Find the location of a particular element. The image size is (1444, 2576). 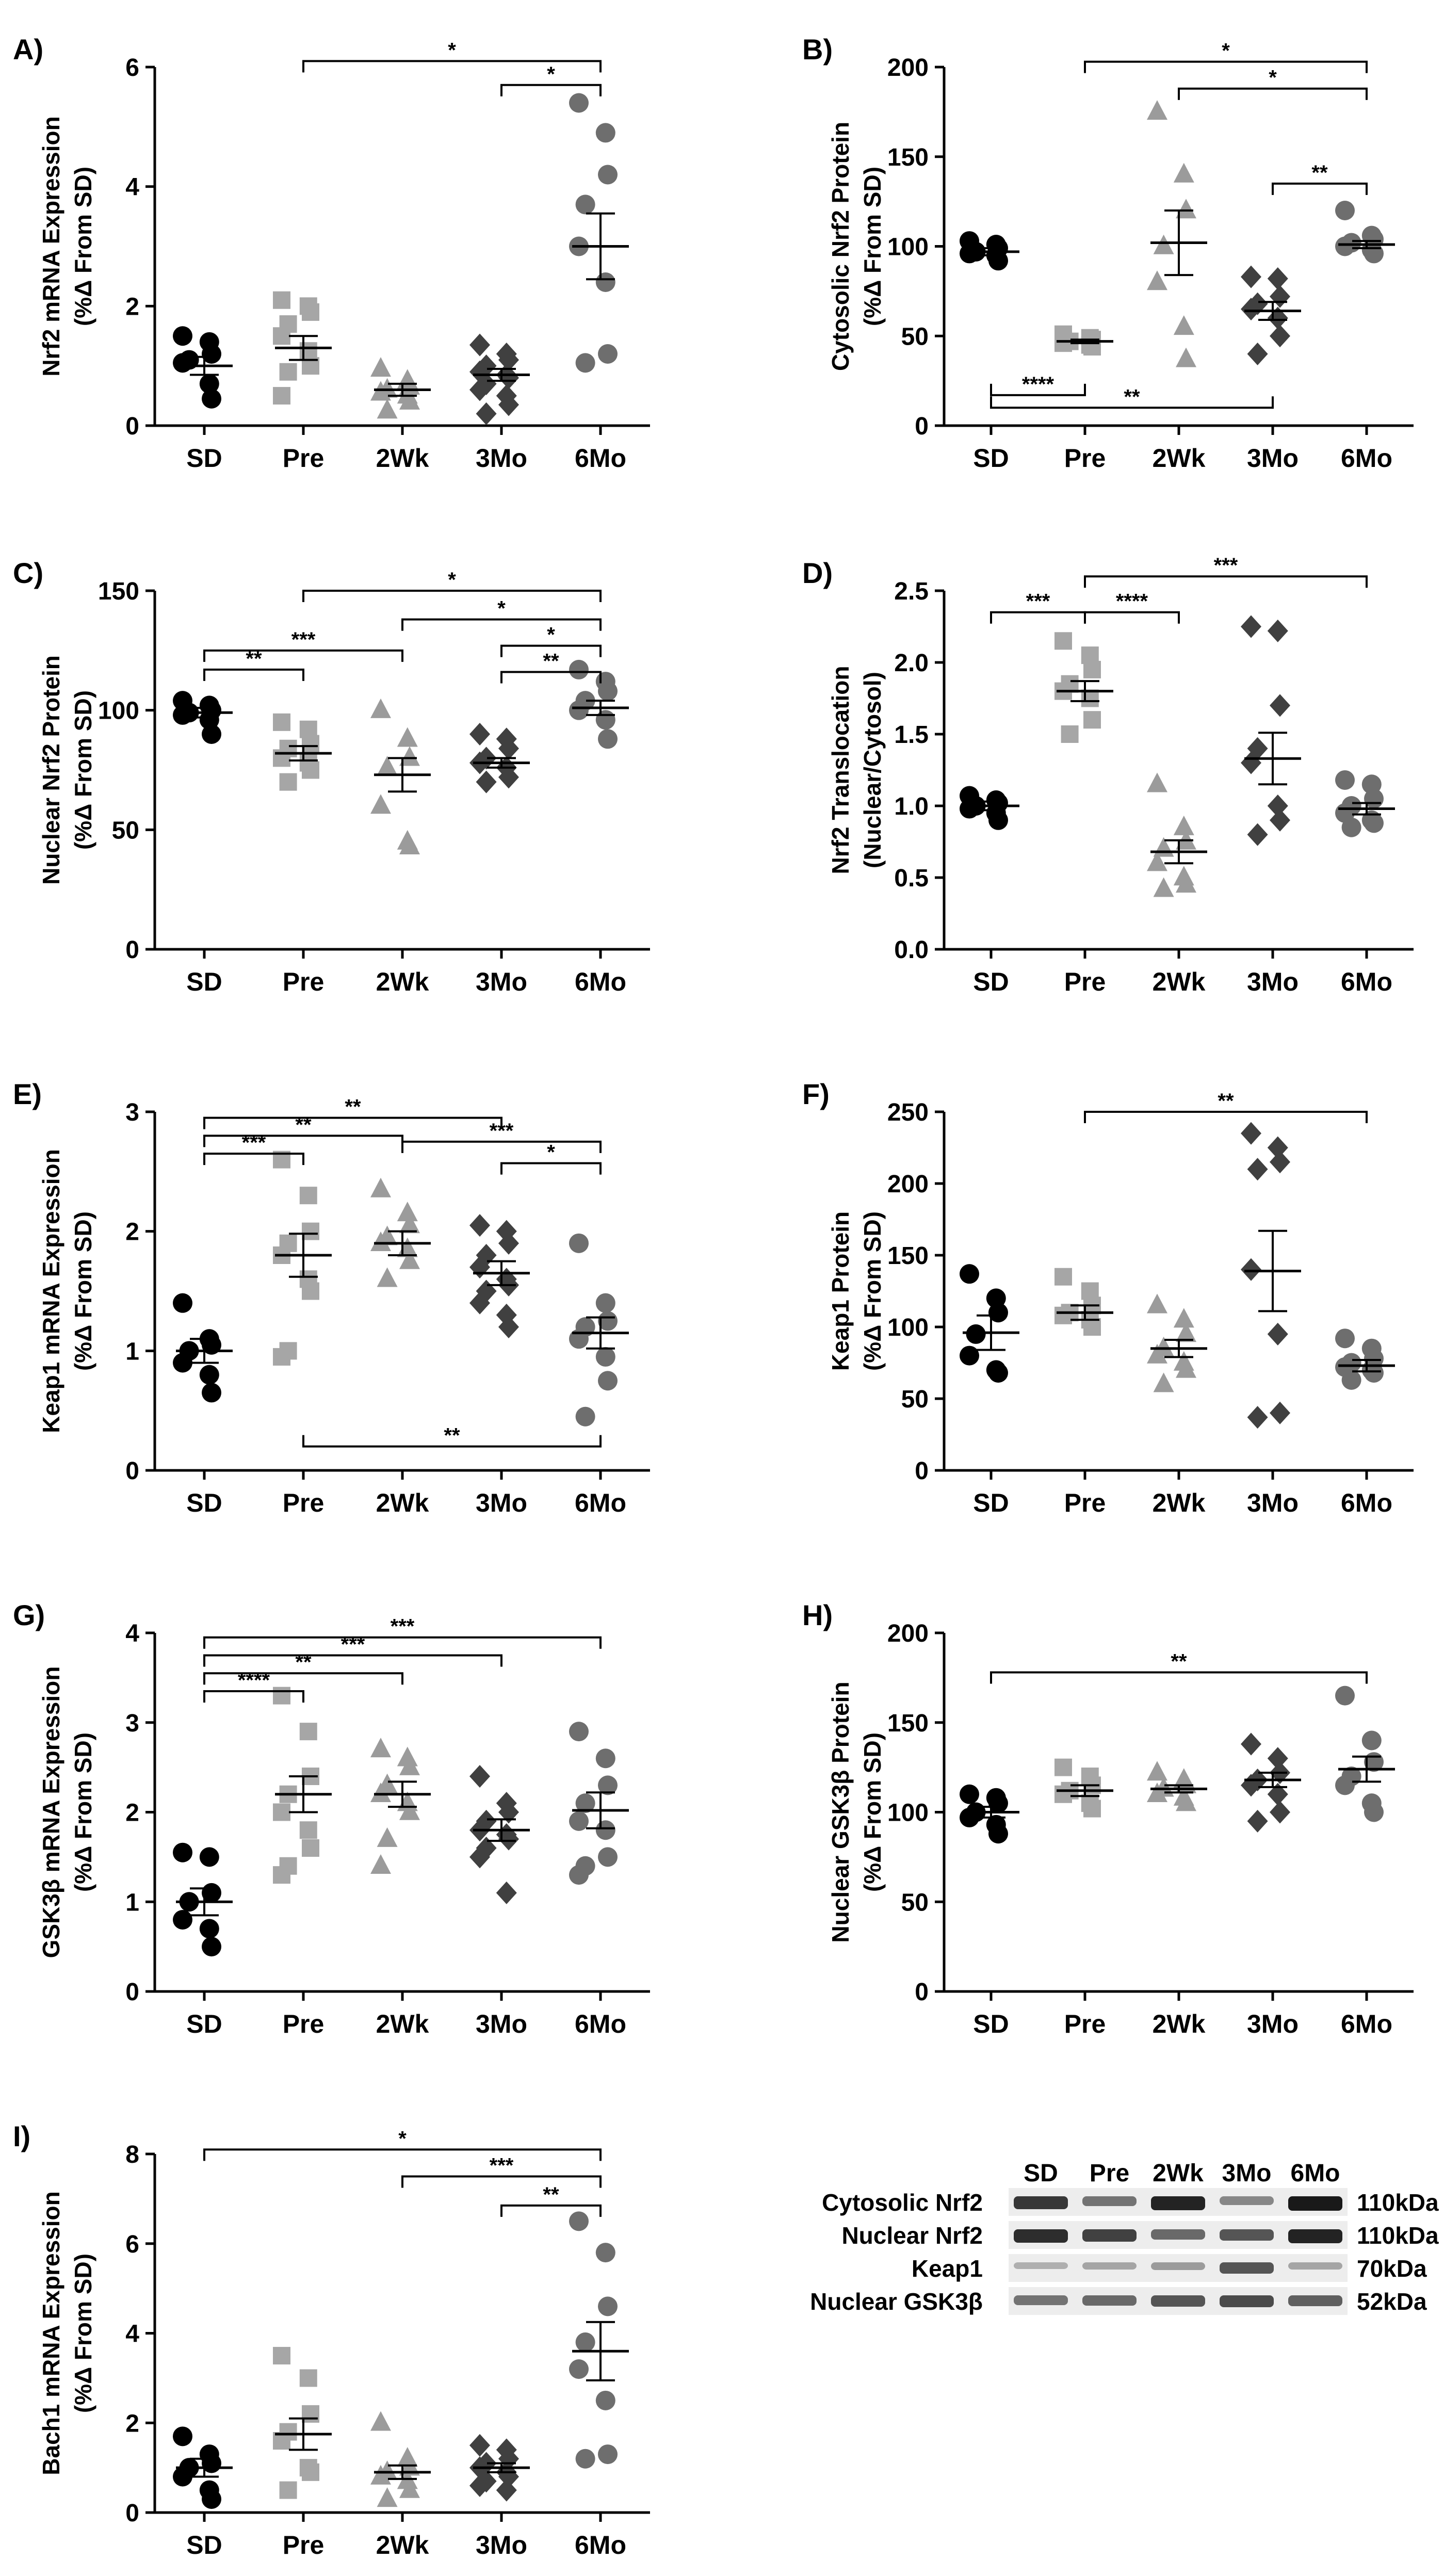

blot-lane-label: 2Wk is located at coordinates (1178, 2173).